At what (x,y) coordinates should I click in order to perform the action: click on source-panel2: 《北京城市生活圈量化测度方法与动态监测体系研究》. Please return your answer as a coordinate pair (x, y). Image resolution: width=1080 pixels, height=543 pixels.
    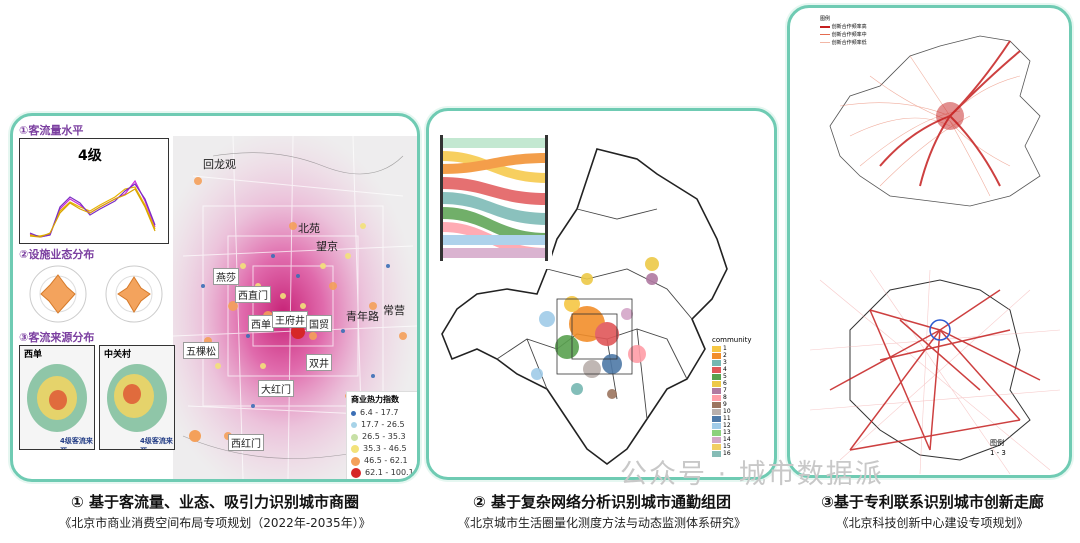
    Looking at the image, I should click on (601, 523).